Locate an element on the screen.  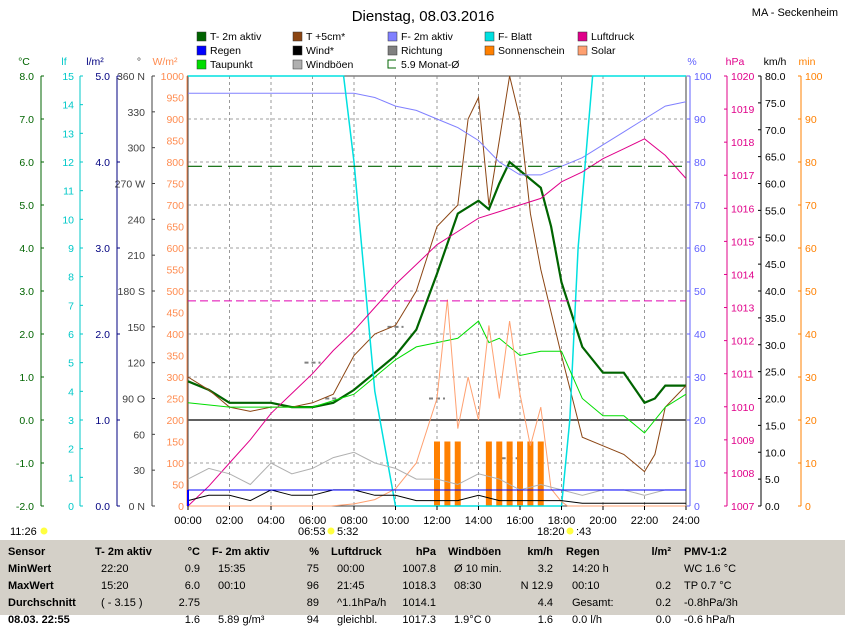
stats-time: Ø 10 min. is located at coordinates (478, 569).